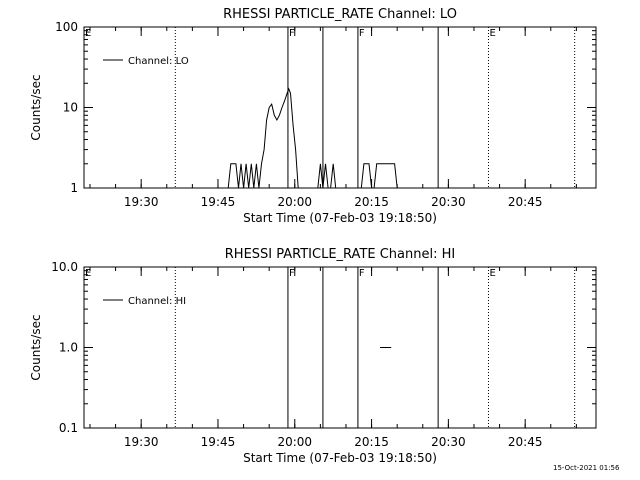  I want to click on chart-title: RHESSI PARTICLE_RATE Channel: HI, so click(340, 254).